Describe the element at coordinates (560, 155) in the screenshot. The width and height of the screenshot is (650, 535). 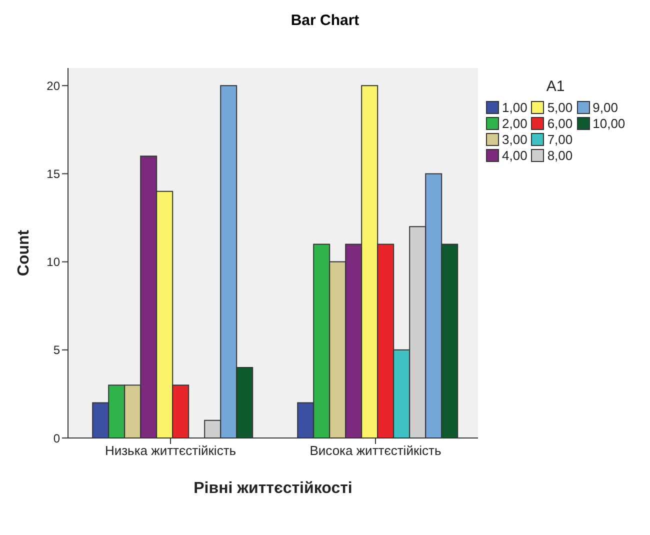
I see `legend-label: 8,00` at that location.